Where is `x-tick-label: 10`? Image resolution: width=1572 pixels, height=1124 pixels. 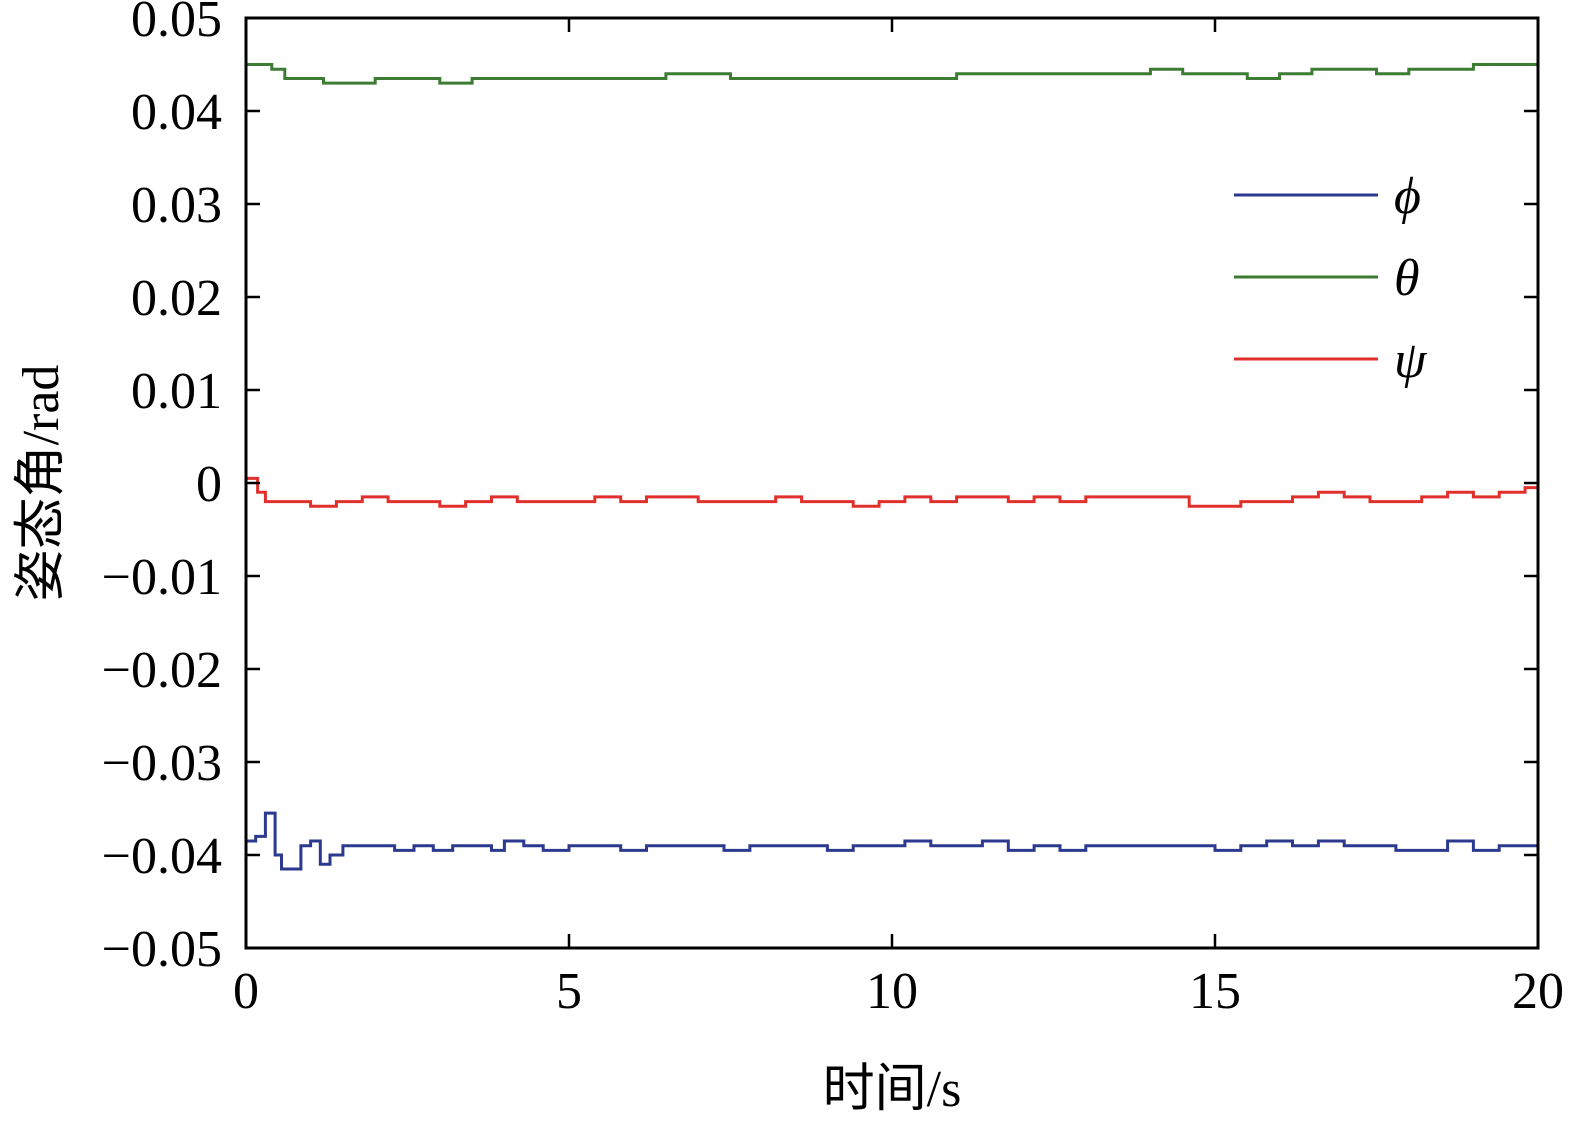
x-tick-label: 10 is located at coordinates (892, 991).